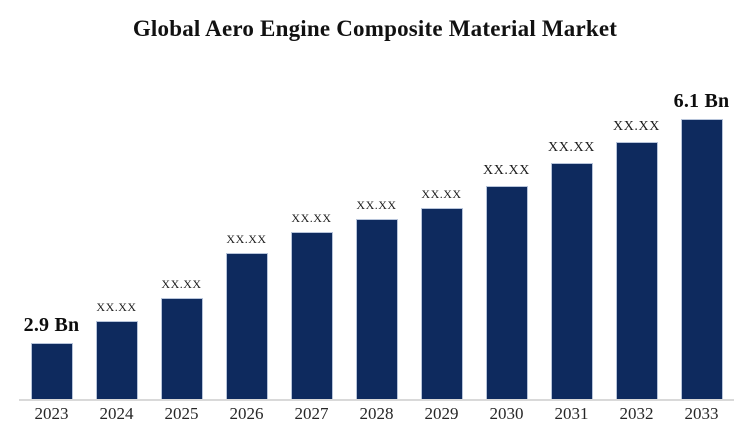  I want to click on bar-column-2027: XX.XX, so click(311, 229).